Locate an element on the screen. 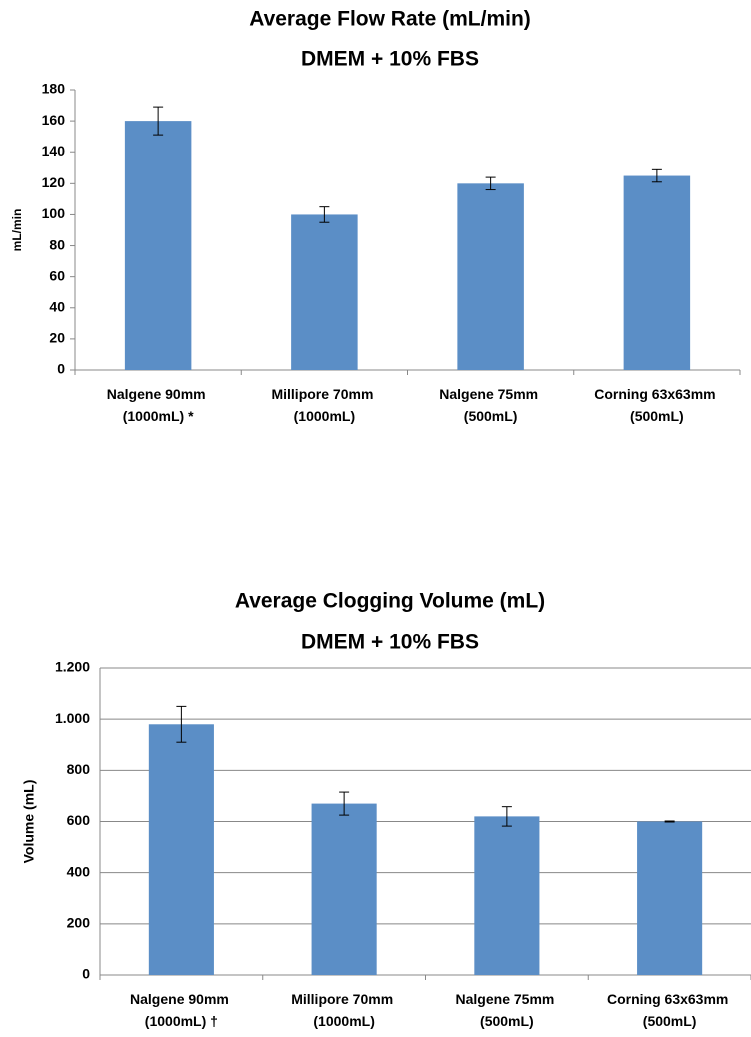  y-tick-label: 400 is located at coordinates (79, 871).